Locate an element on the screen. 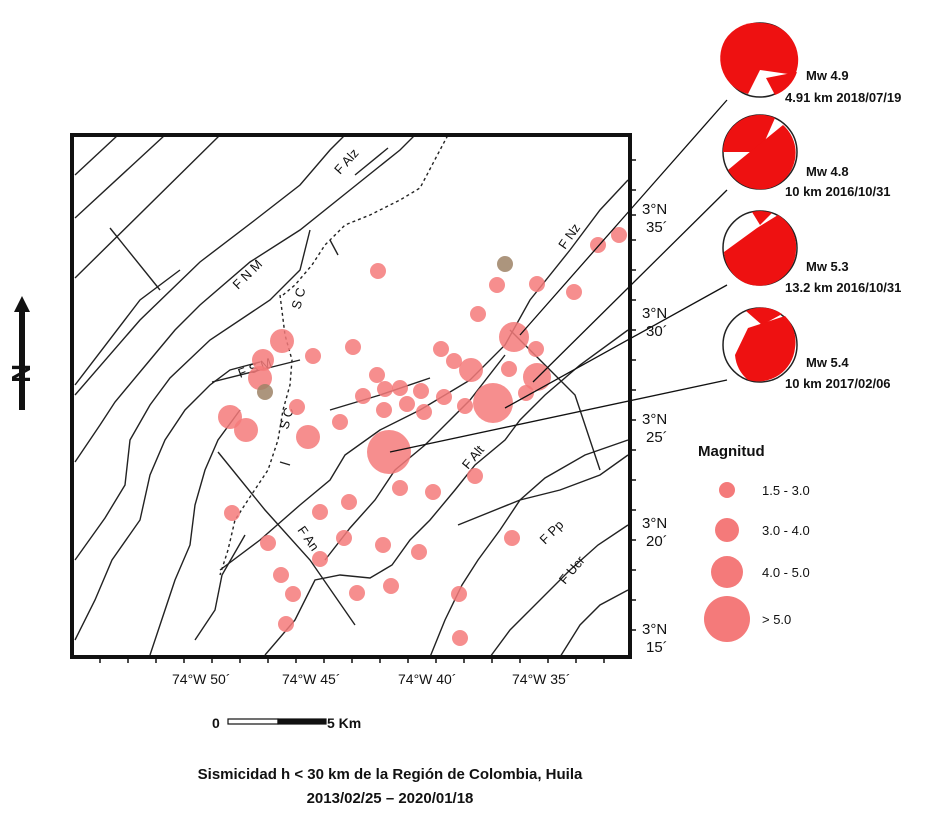  north-label: N is located at coordinates (21, 373).